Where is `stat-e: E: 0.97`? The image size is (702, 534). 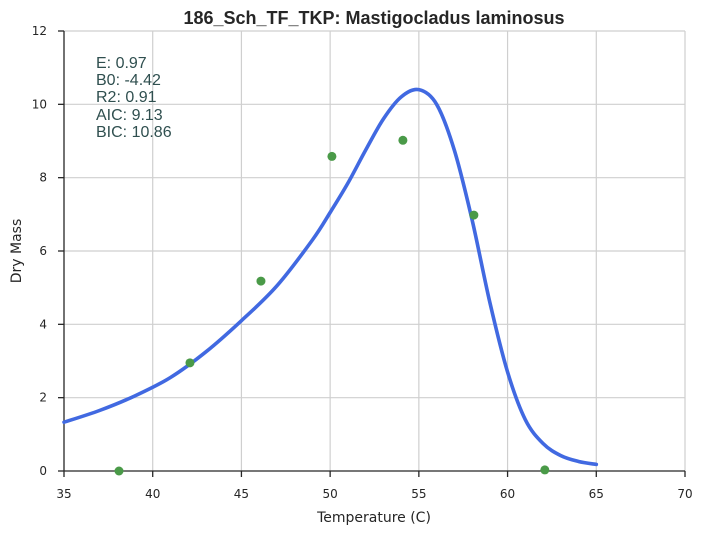
stat-e: E: 0.97 is located at coordinates (121, 63).